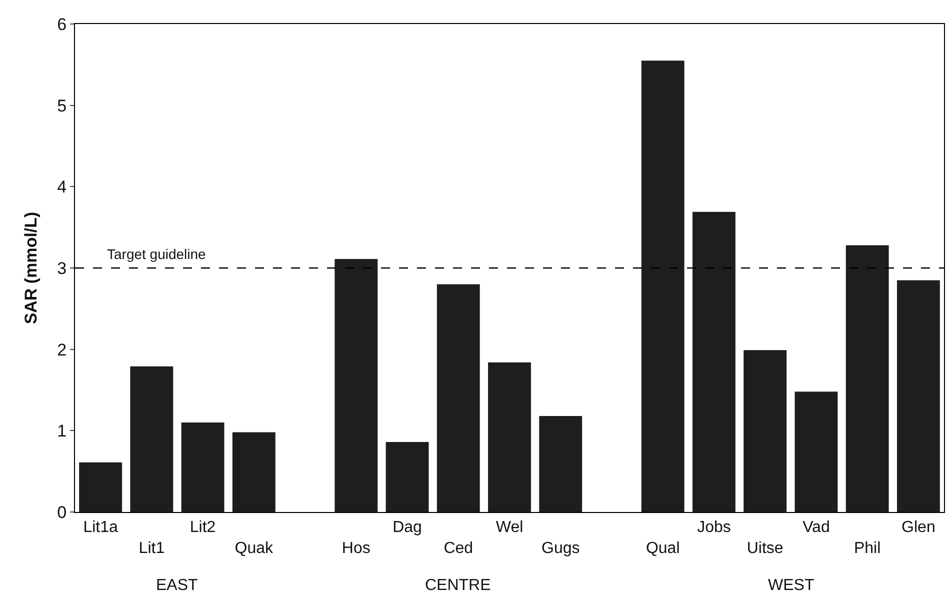 The image size is (947, 604). What do you see at coordinates (560, 548) in the screenshot?
I see `x-tick-label: Gugs` at bounding box center [560, 548].